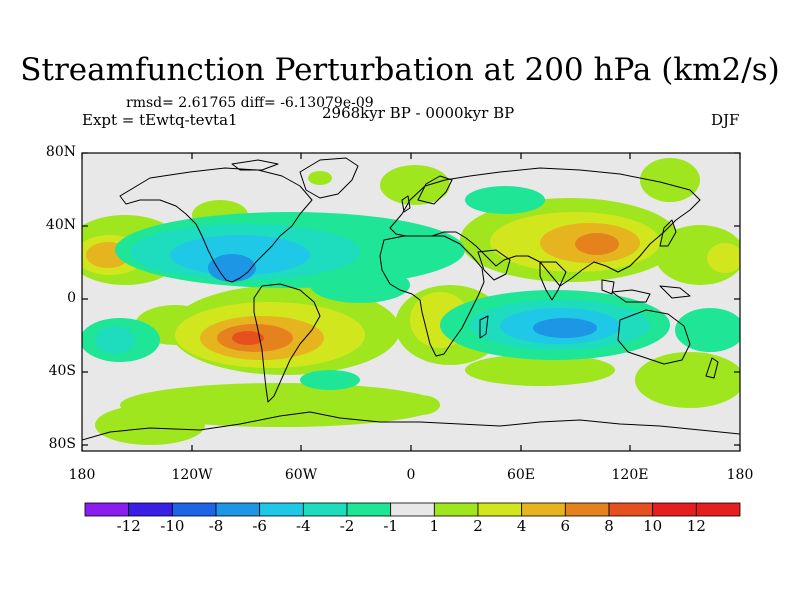  Describe the element at coordinates (521, 475) in the screenshot. I see `lon-tick-label: 60E` at that location.